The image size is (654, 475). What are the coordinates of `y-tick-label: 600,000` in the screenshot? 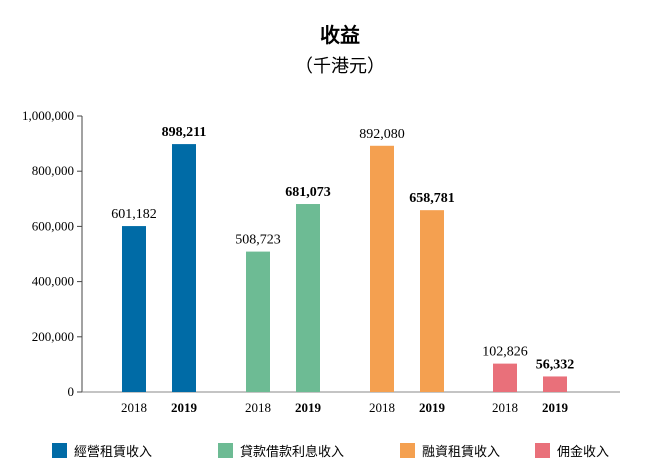 It's located at (53, 225).